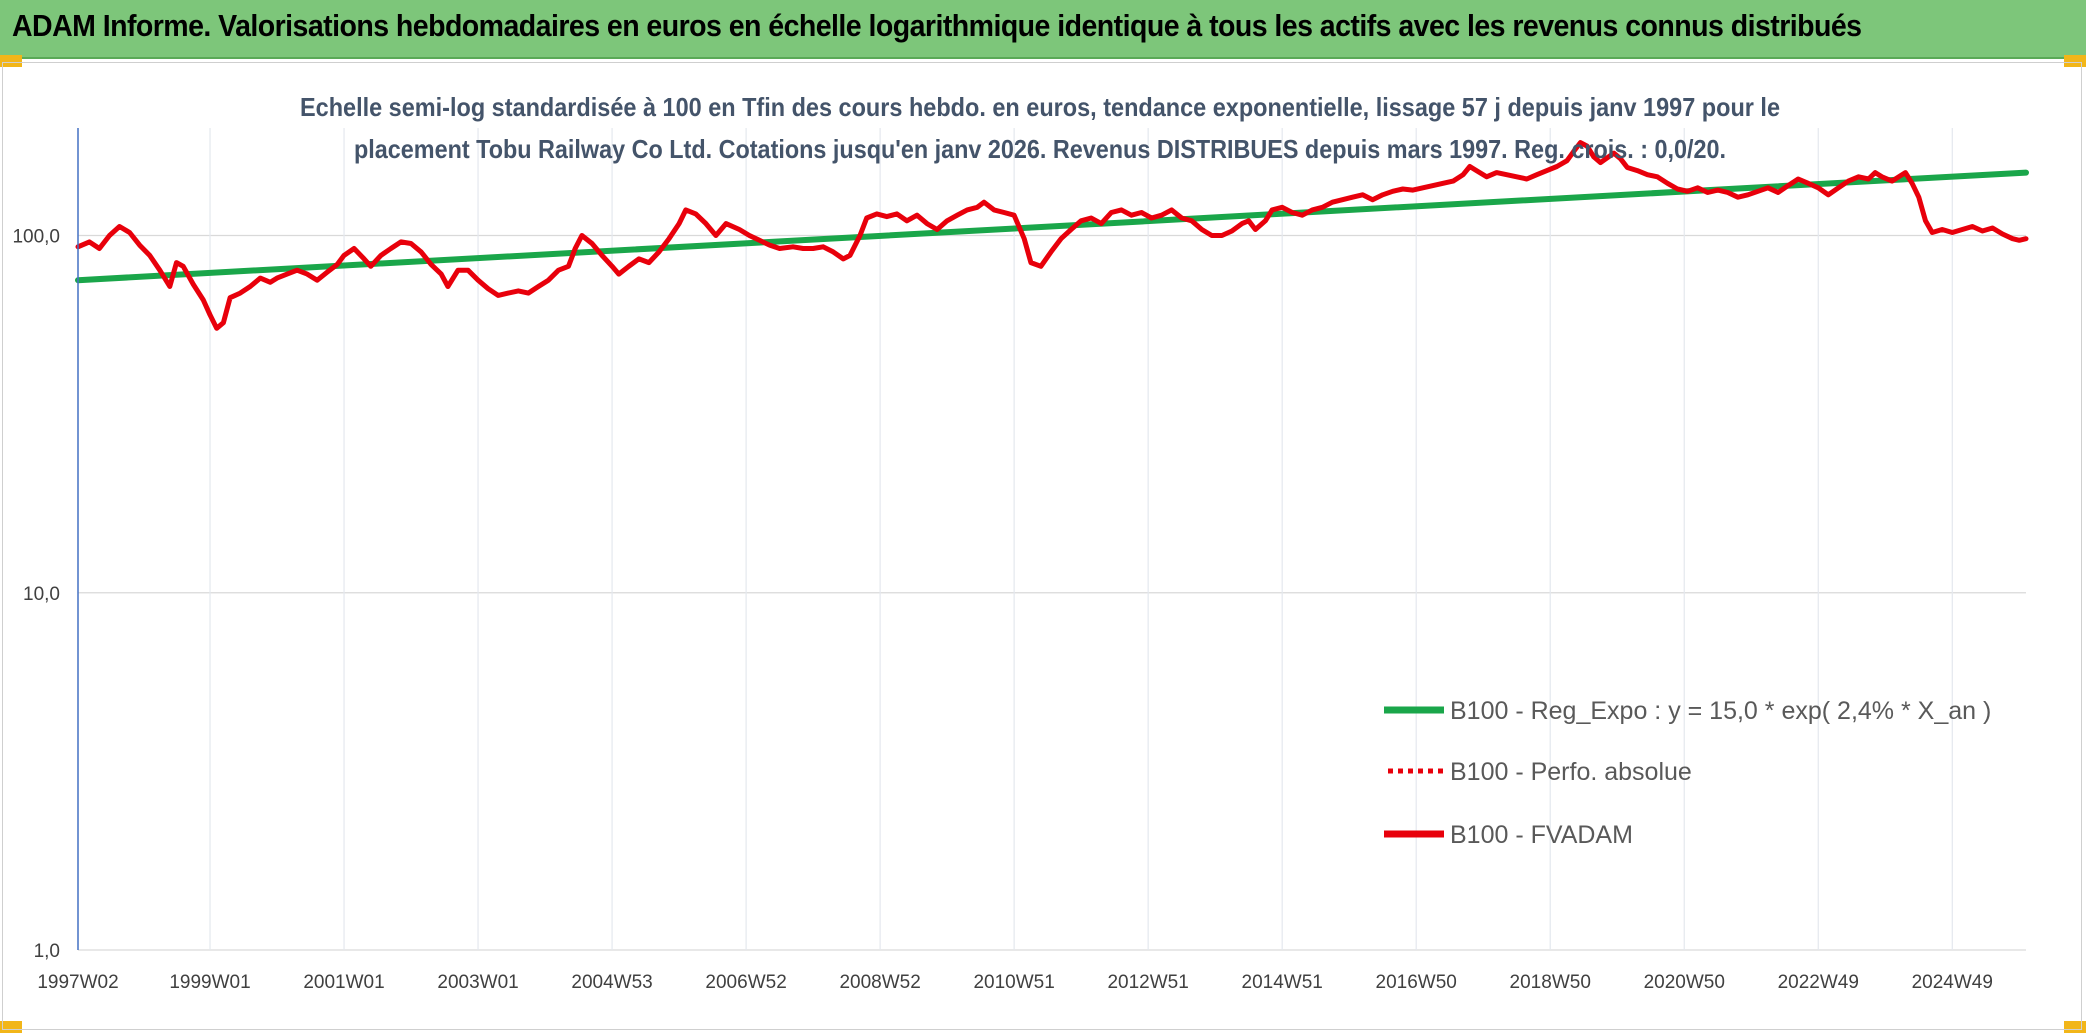  What do you see at coordinates (41, 594) in the screenshot?
I see `y-tick-label-1: 10,0` at bounding box center [41, 594].